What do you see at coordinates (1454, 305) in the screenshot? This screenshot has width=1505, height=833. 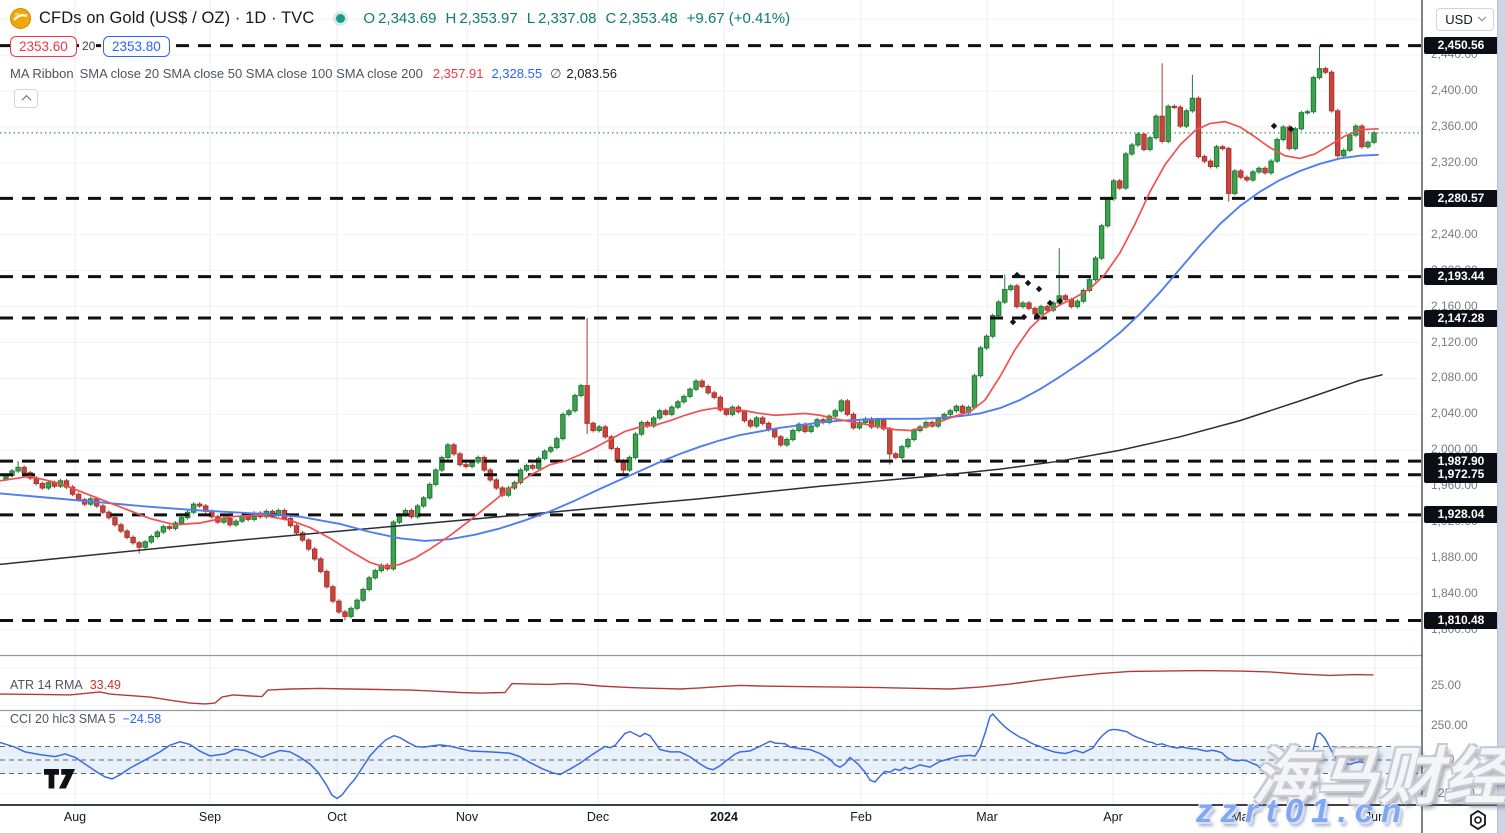 I see `price-axis-tick: 2,160.00` at bounding box center [1454, 305].